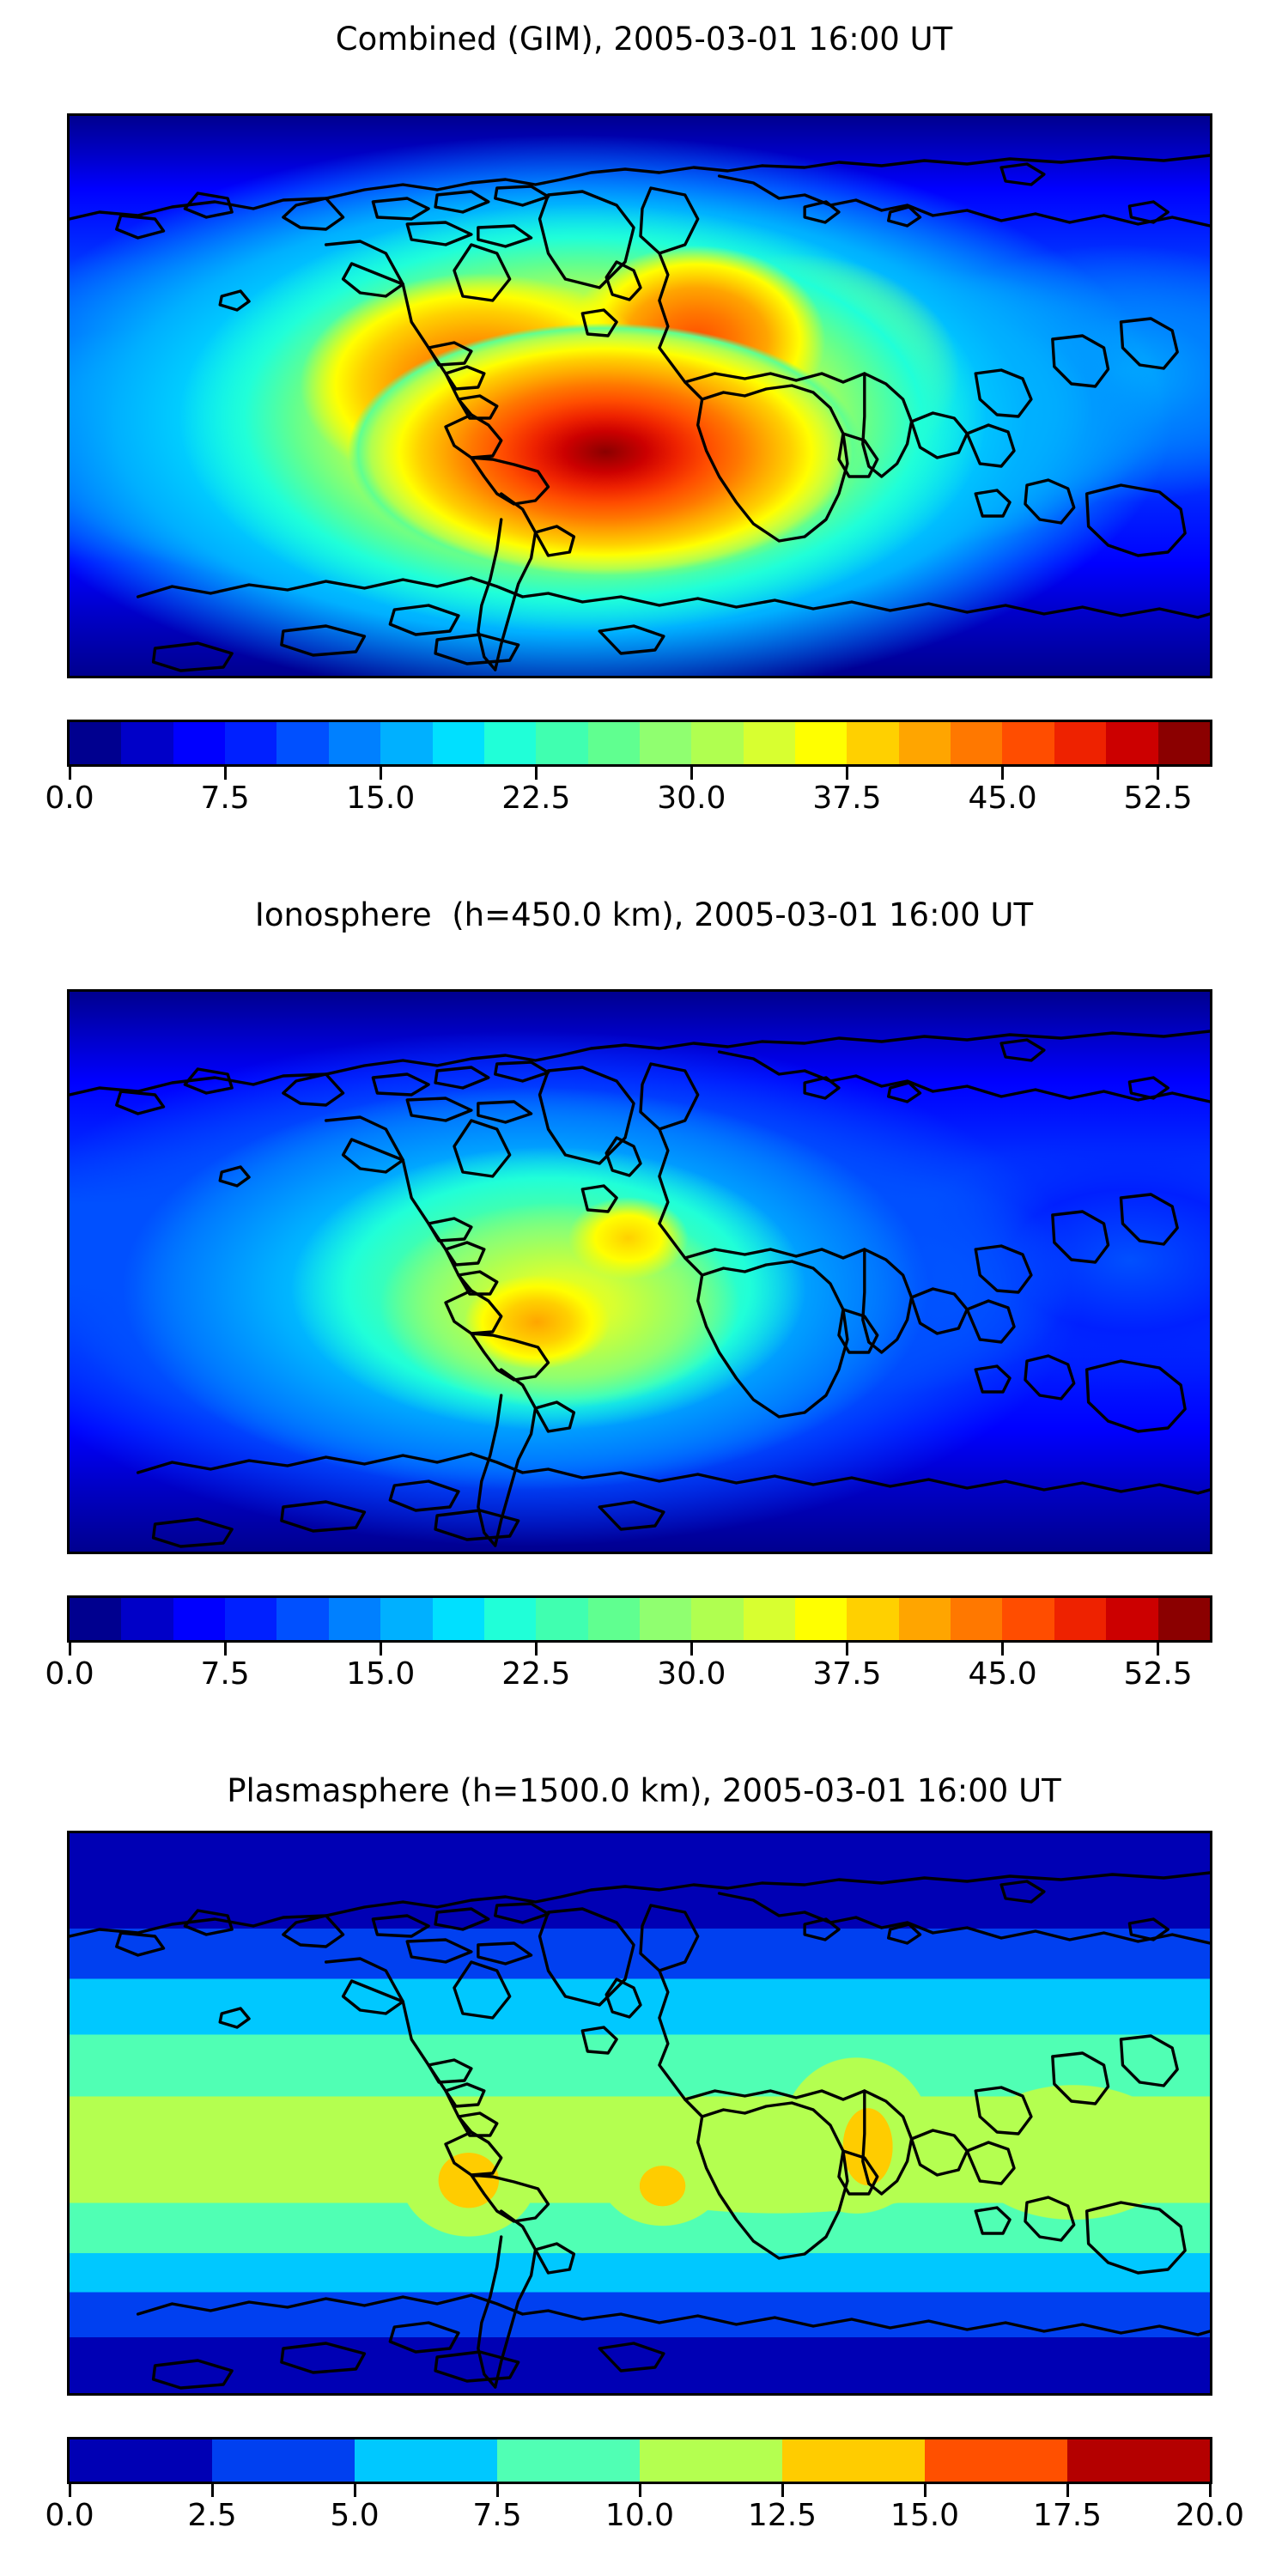 This screenshot has height=2576, width=1288. What do you see at coordinates (629, 801) in the screenshot?
I see `colorbar-tick-labels-1: 0.0 7.5 15.0 22.5 30.0 37.5 45.0 52.5` at bounding box center [629, 801].